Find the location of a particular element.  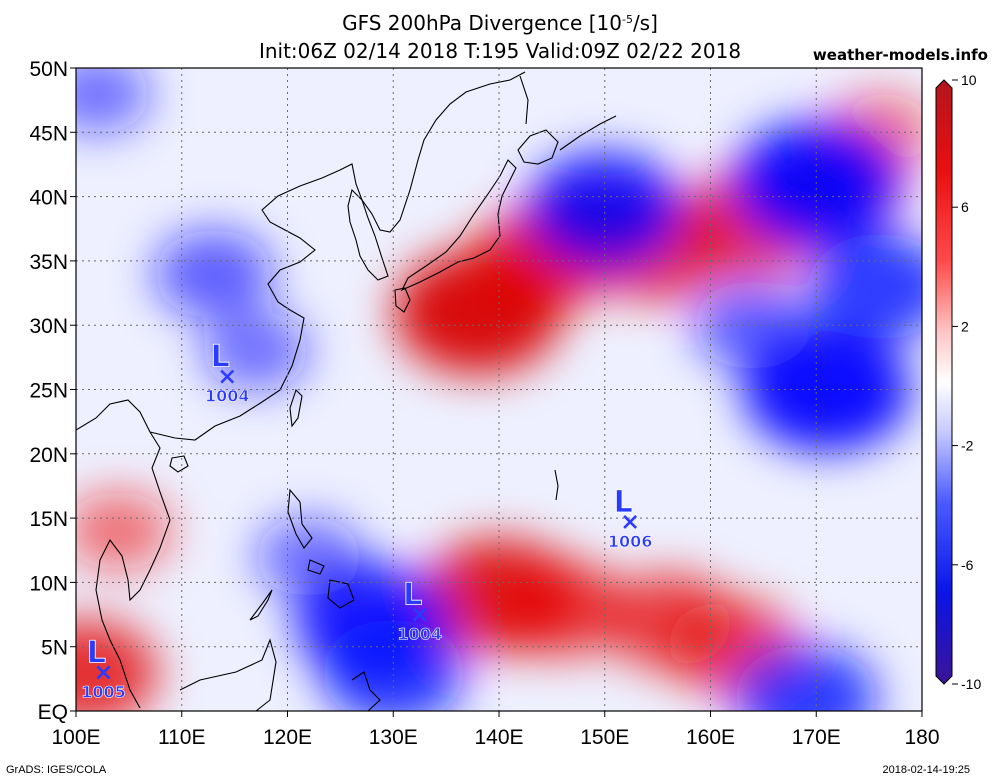

low-marker-1: L 1006 is located at coordinates (630, 518).